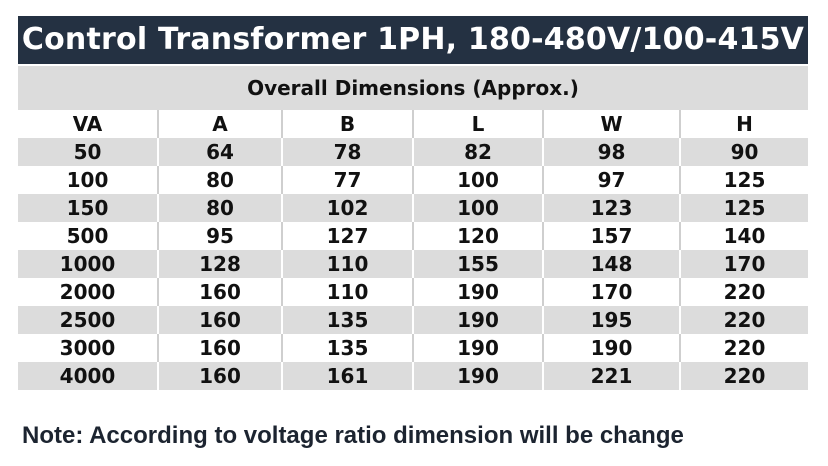 The width and height of the screenshot is (828, 466). I want to click on column-header: H, so click(743, 124).